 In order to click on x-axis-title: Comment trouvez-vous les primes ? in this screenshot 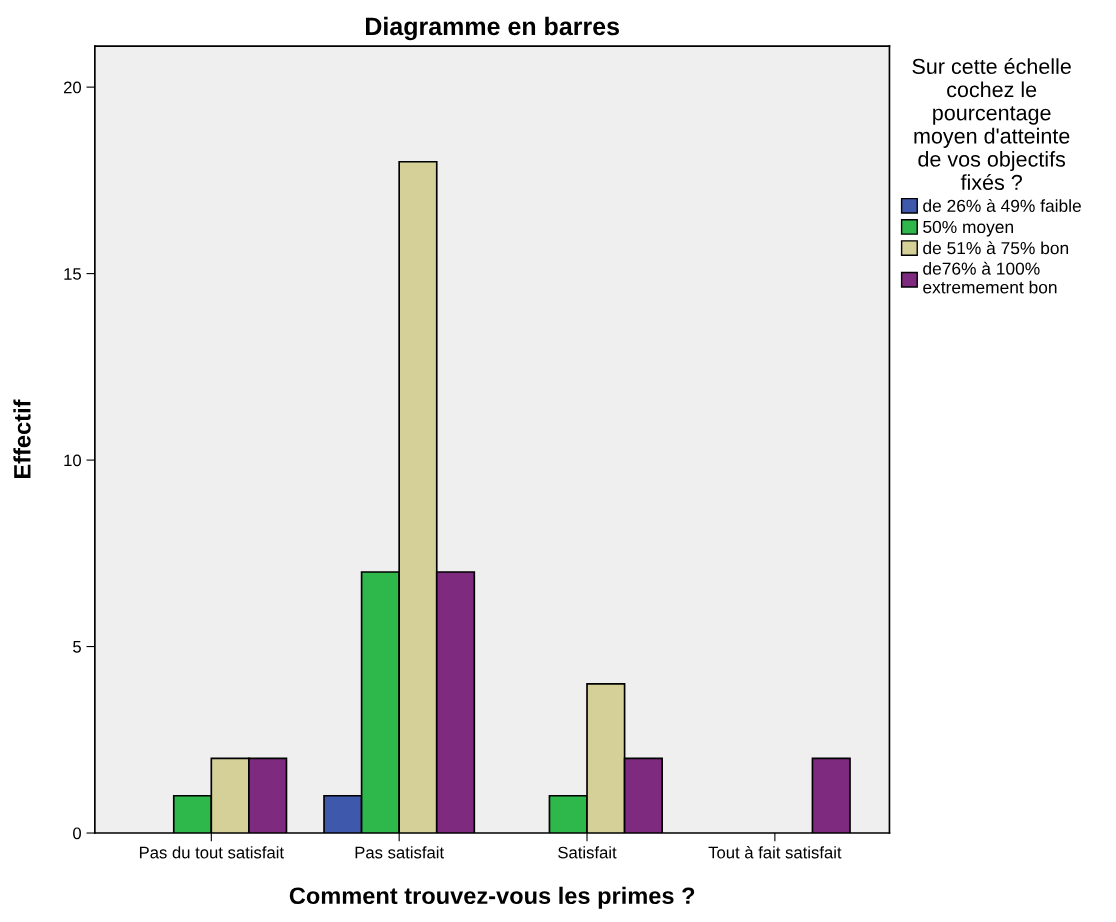, I will do `click(492, 897)`.